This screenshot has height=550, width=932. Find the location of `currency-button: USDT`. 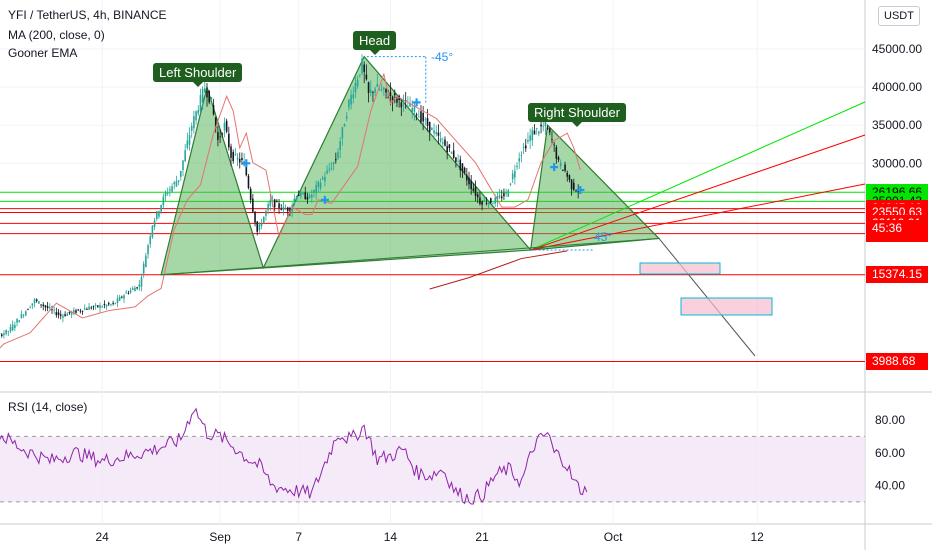

currency-button: USDT is located at coordinates (899, 16).